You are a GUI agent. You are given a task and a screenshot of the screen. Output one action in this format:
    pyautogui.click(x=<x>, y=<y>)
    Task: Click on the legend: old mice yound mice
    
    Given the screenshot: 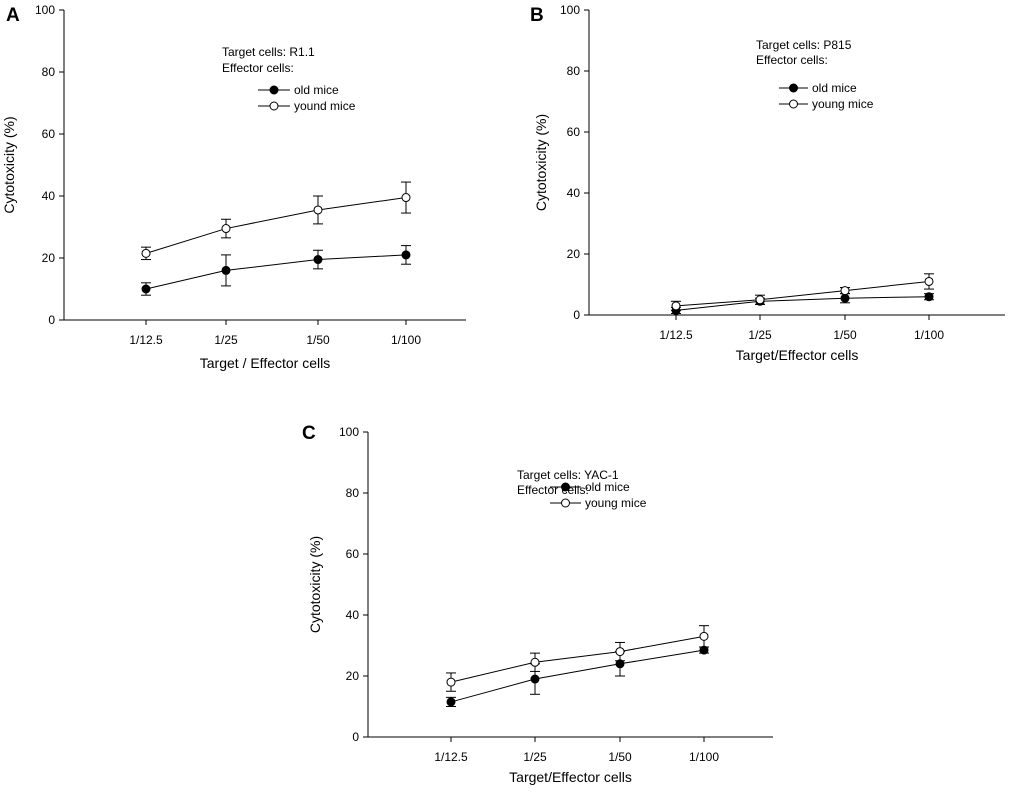 What is the action you would take?
    pyautogui.click(x=307, y=98)
    